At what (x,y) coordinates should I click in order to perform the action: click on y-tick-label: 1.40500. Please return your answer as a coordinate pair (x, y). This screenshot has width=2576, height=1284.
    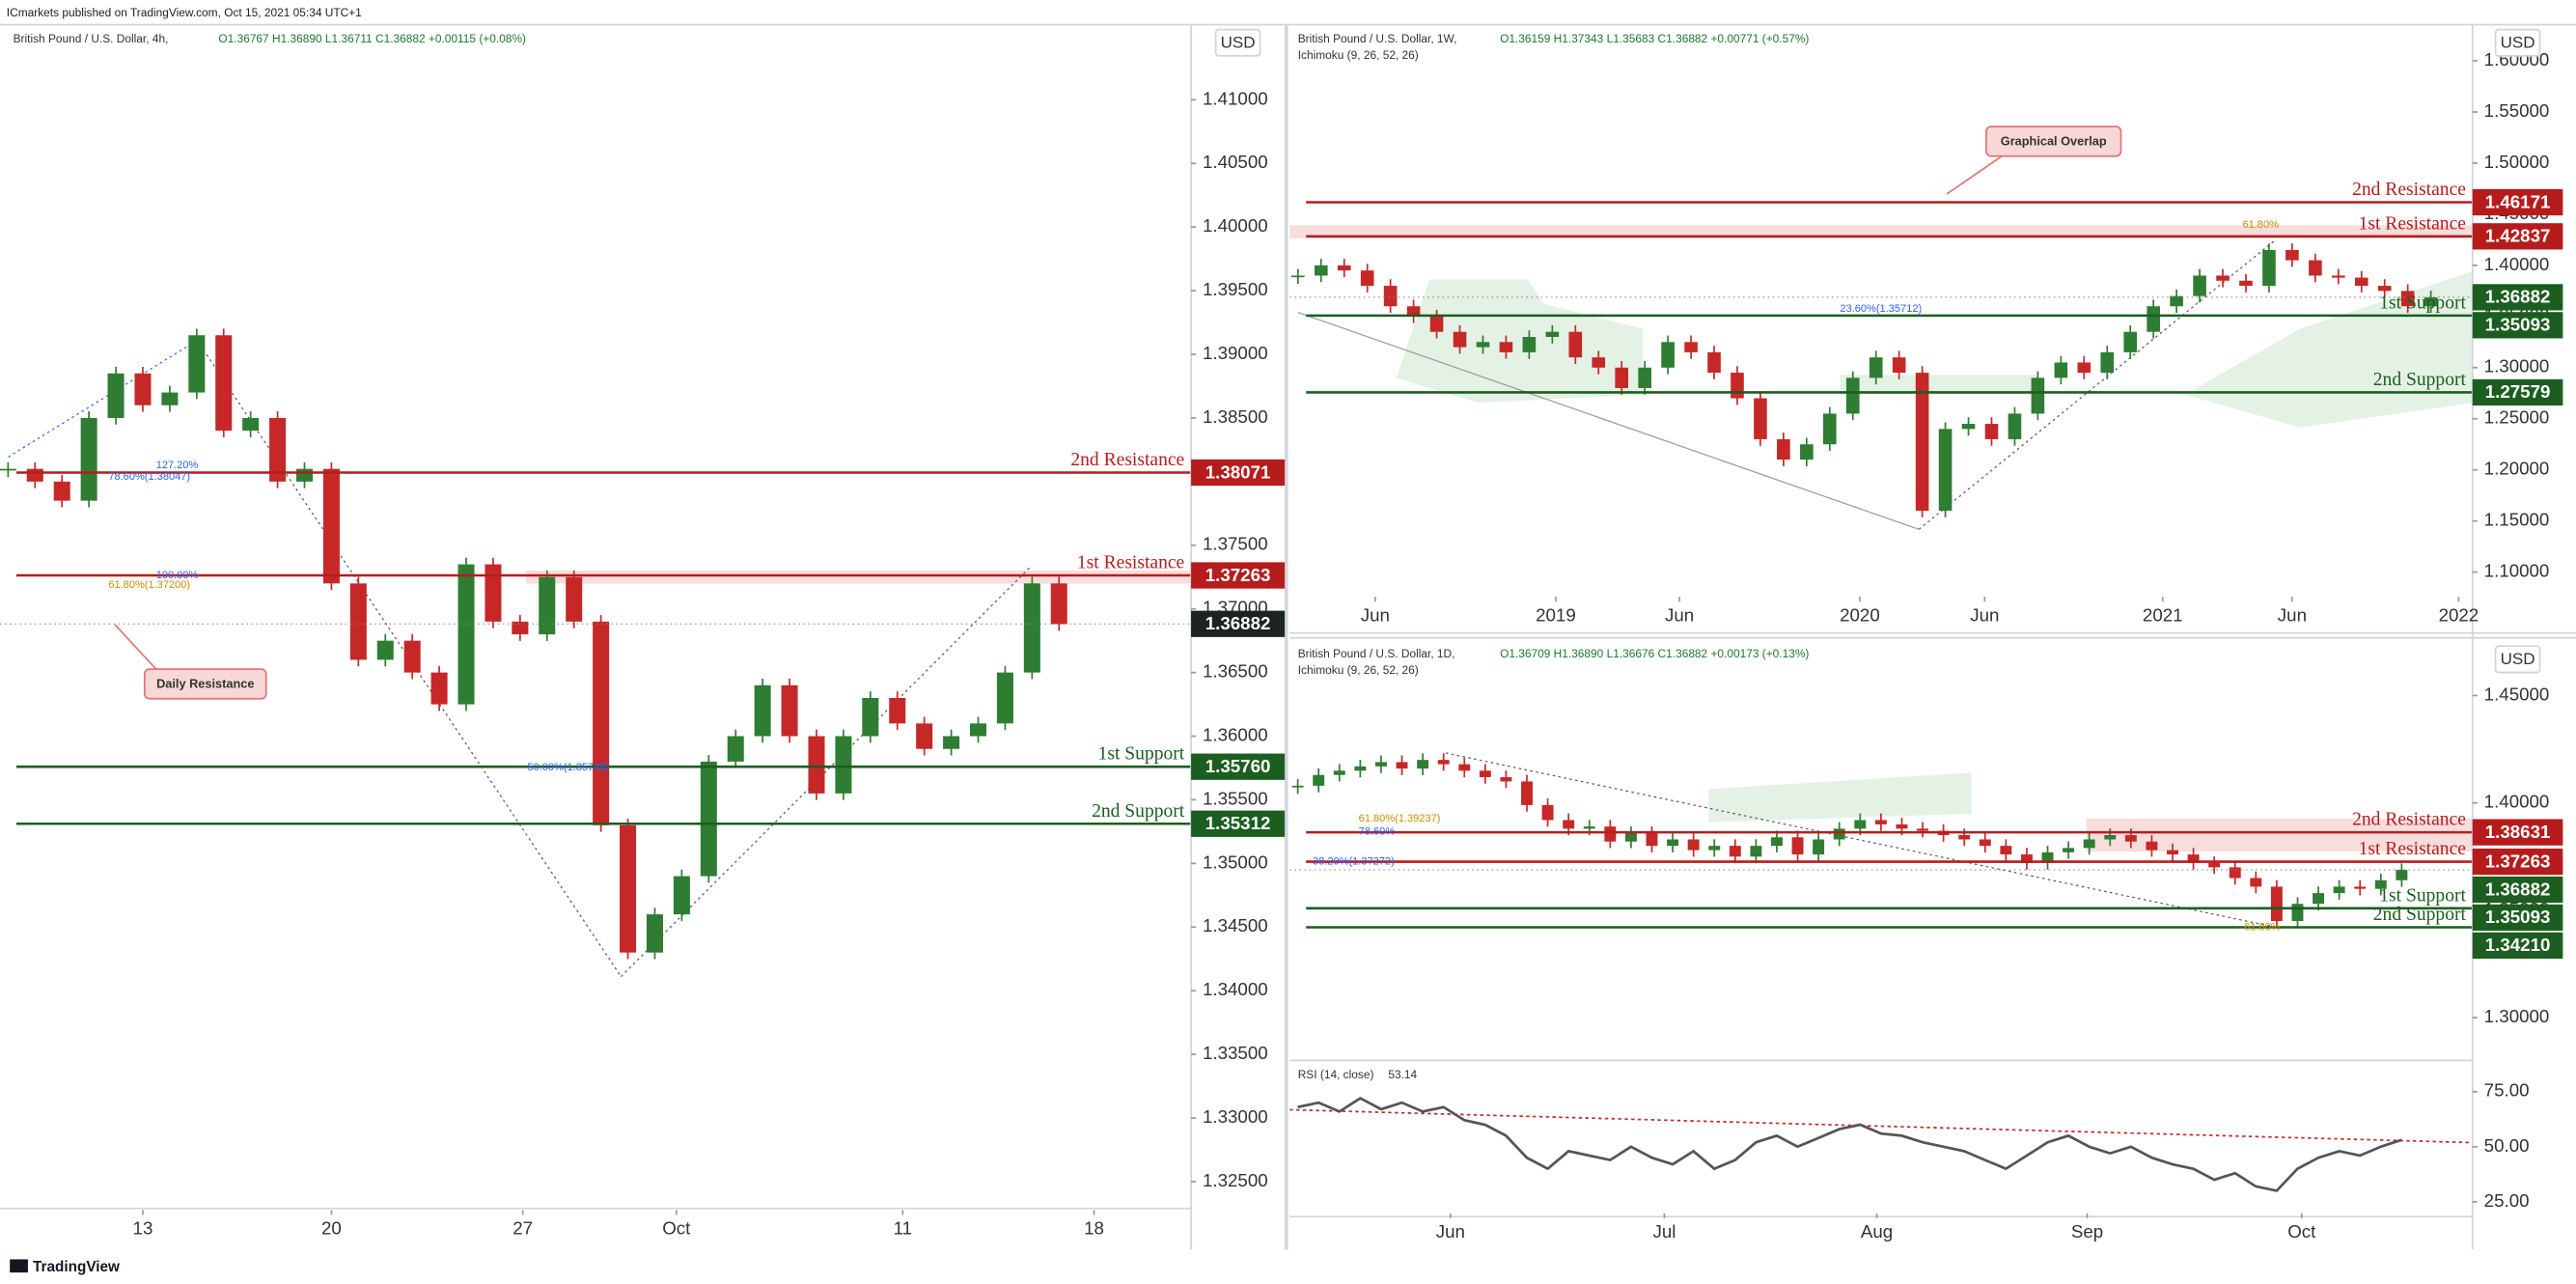
    Looking at the image, I should click on (1235, 162).